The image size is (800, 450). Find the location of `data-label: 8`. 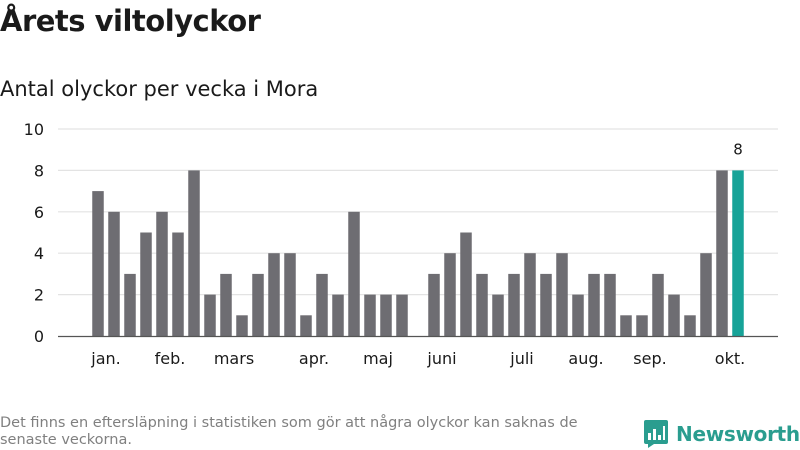

data-label: 8 is located at coordinates (738, 149).